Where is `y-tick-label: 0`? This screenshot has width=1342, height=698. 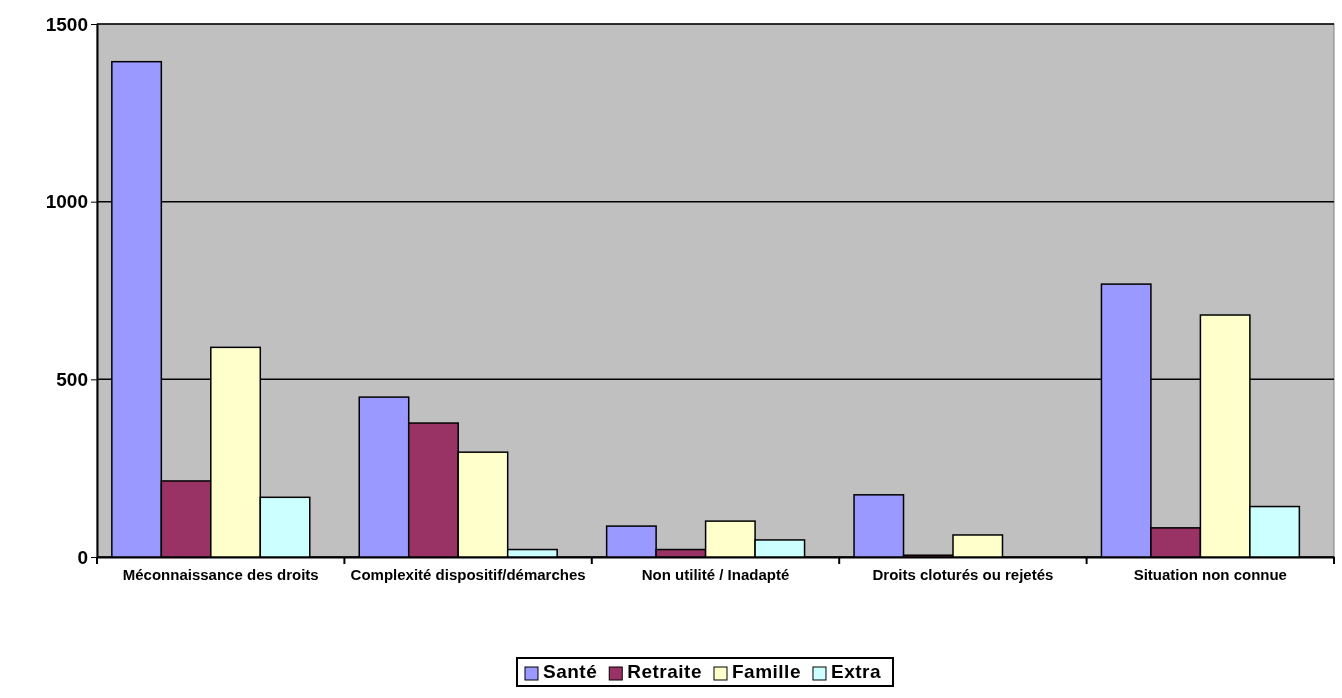
y-tick-label: 0 is located at coordinates (82, 557).